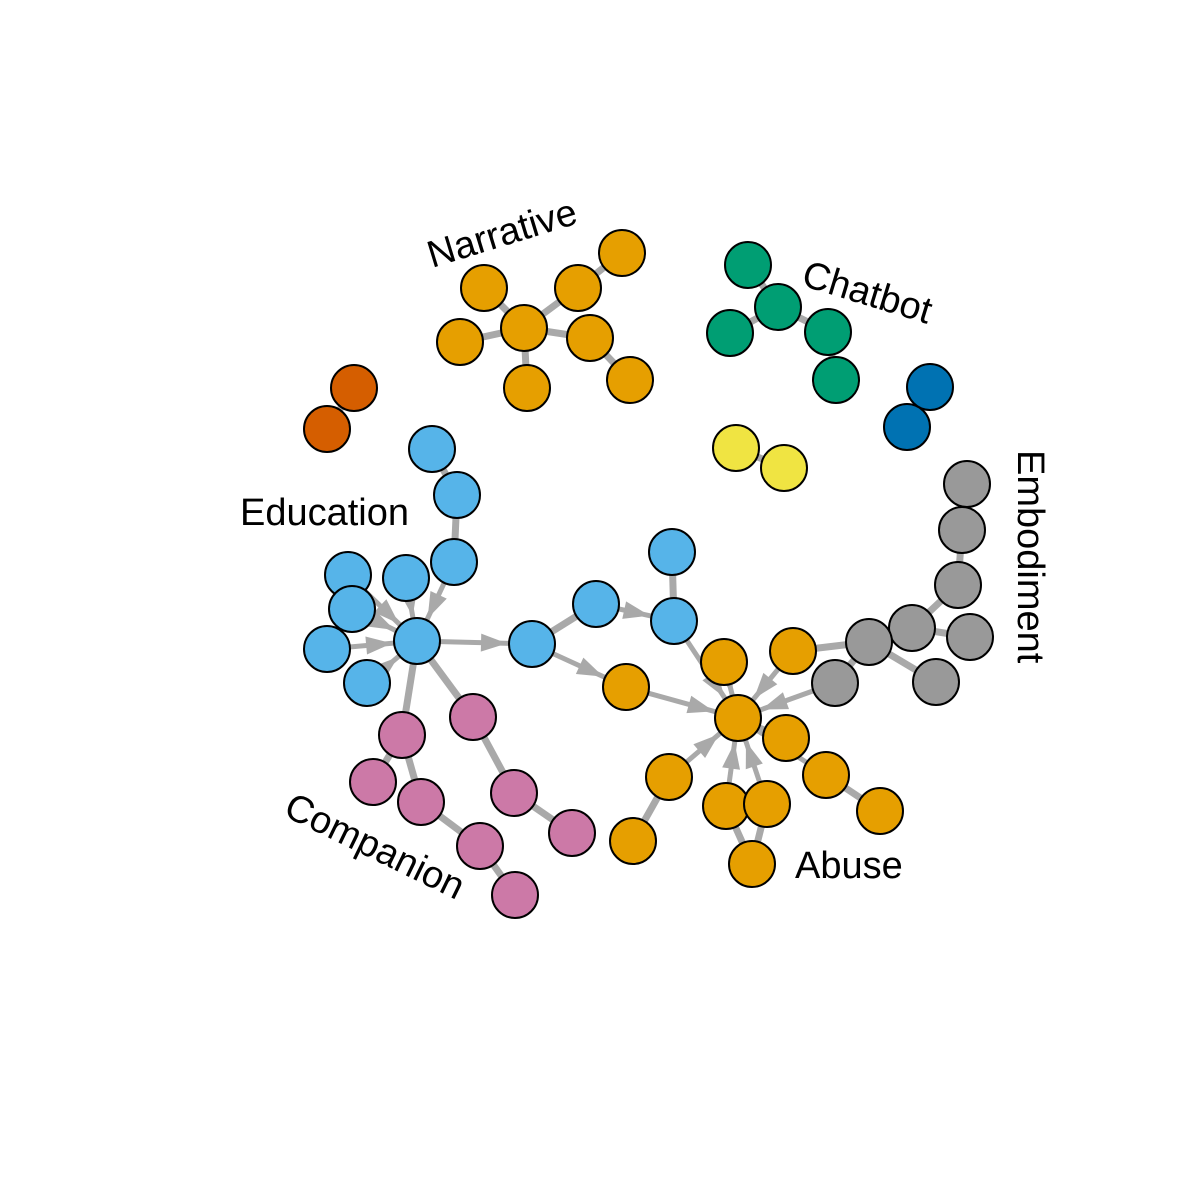 The image size is (1200, 1200). Describe the element at coordinates (752, 864) in the screenshot. I see `node-abuse-a12` at that location.